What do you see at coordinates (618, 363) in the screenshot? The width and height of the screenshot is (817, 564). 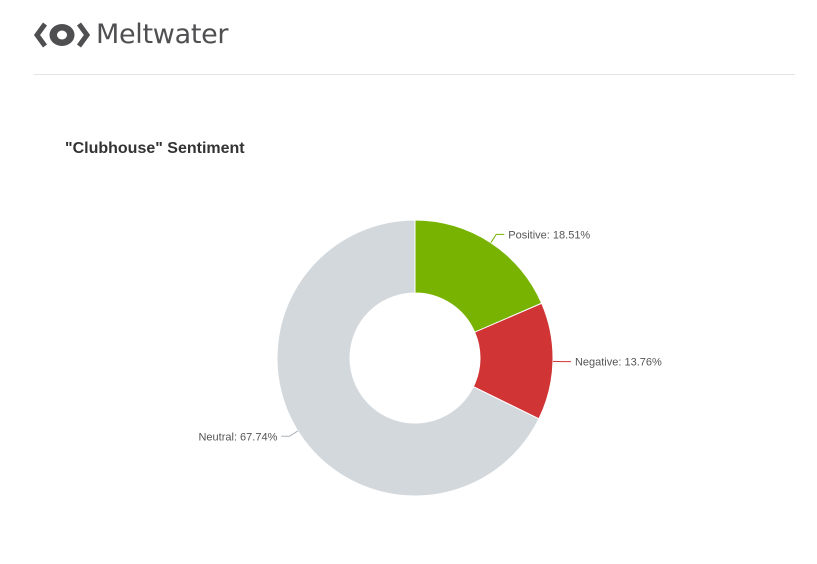 I see `slice-label-negative: Negative: 13.76%` at bounding box center [618, 363].